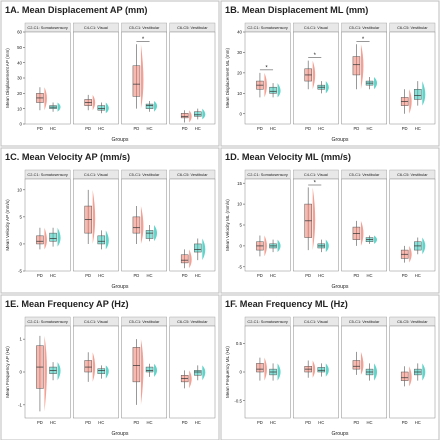  Describe the element at coordinates (239, 32) in the screenshot. I see `y-tick-label: 40` at that location.